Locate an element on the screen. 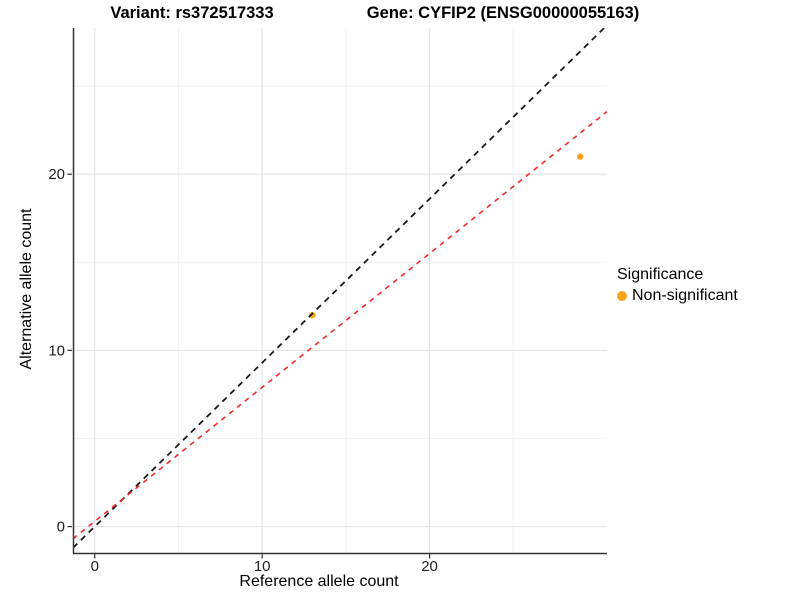 This screenshot has height=600, width=800. legend-point-icon is located at coordinates (622, 296).